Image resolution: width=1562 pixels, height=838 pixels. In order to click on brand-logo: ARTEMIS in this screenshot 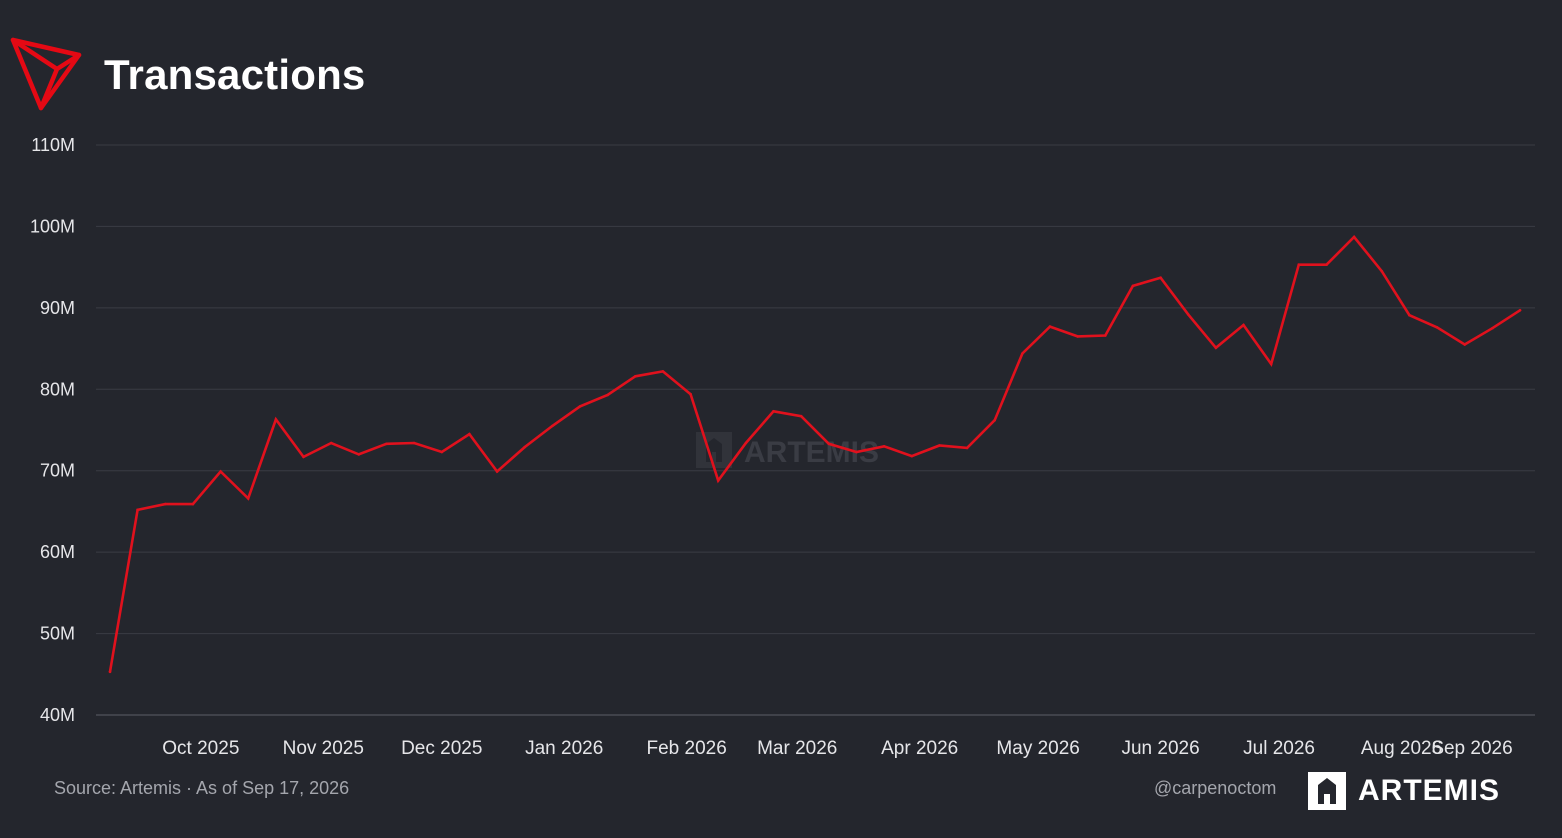, I will do `click(1404, 791)`.